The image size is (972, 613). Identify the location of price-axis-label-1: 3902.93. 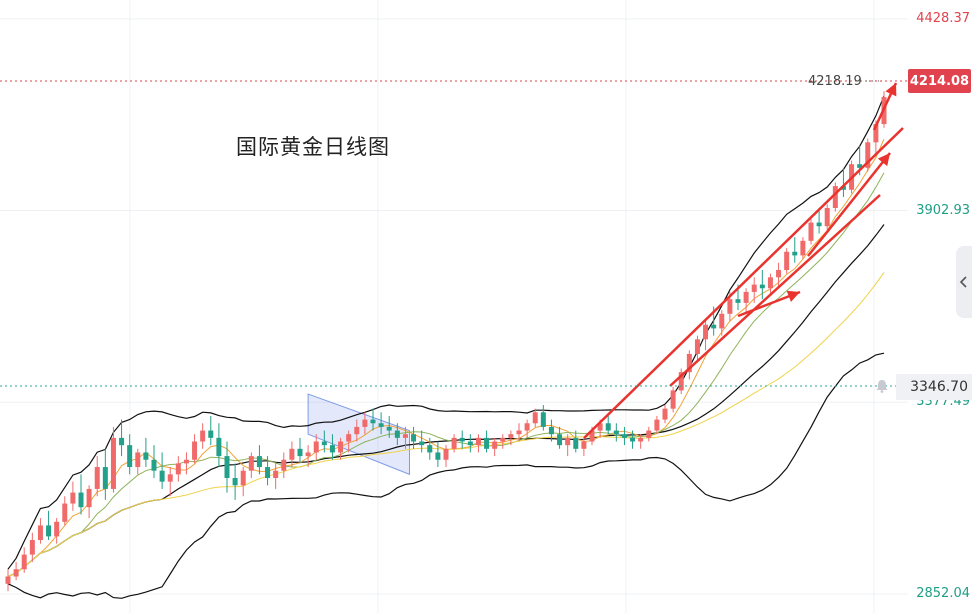
(943, 210).